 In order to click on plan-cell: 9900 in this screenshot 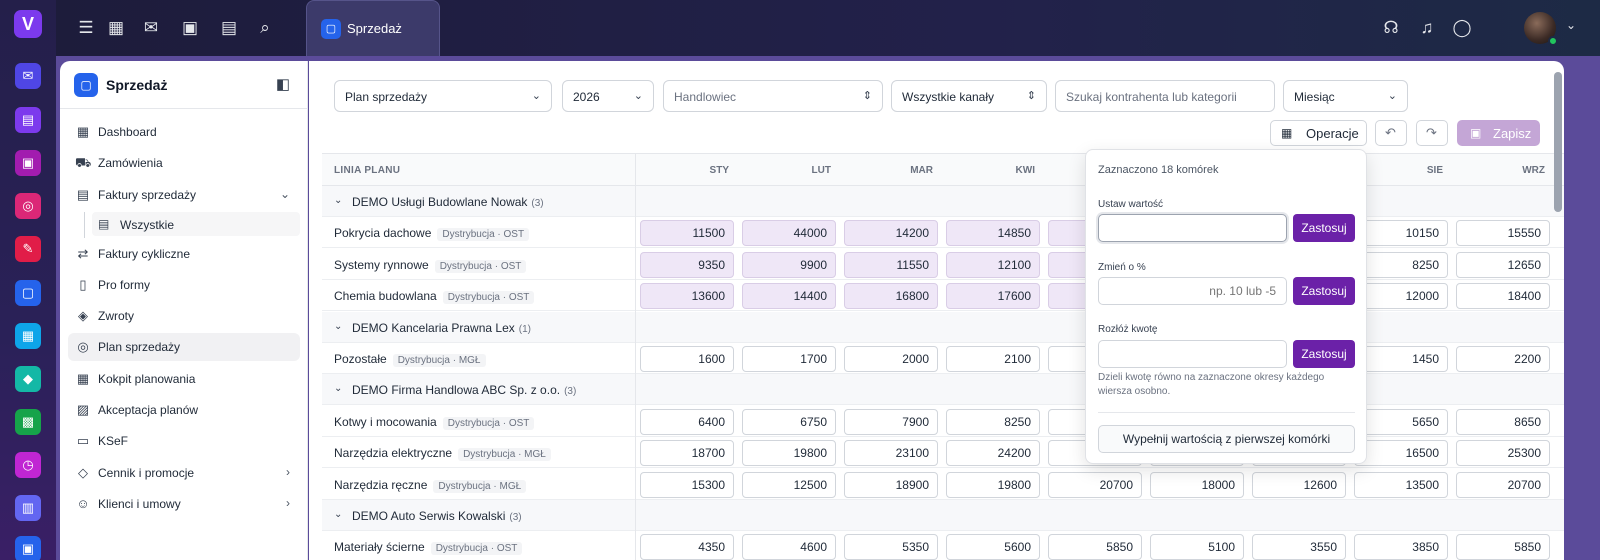, I will do `click(789, 264)`.